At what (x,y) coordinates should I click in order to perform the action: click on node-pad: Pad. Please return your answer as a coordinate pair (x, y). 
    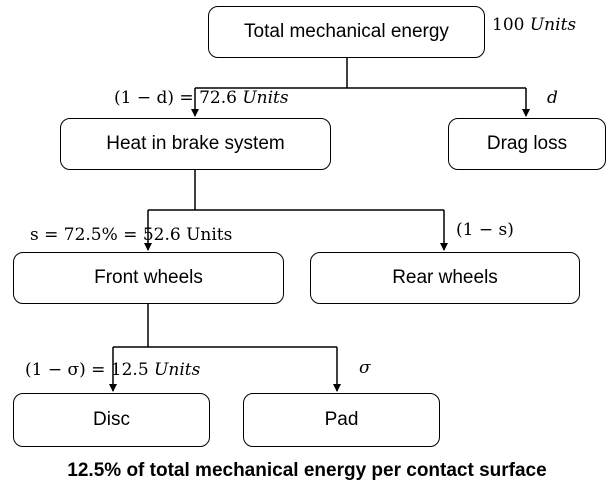
    Looking at the image, I should click on (341, 420).